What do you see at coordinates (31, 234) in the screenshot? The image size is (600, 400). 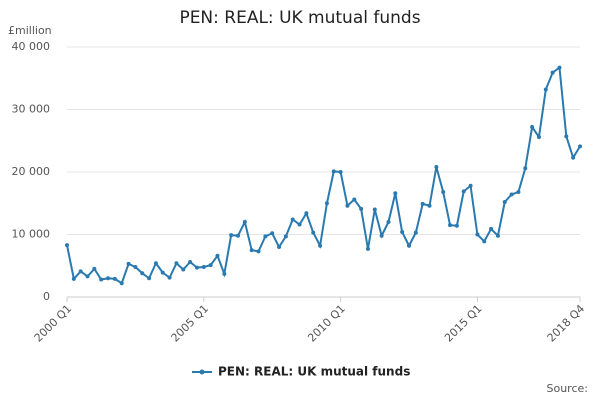 I see `y-tick-label: 10 000` at bounding box center [31, 234].